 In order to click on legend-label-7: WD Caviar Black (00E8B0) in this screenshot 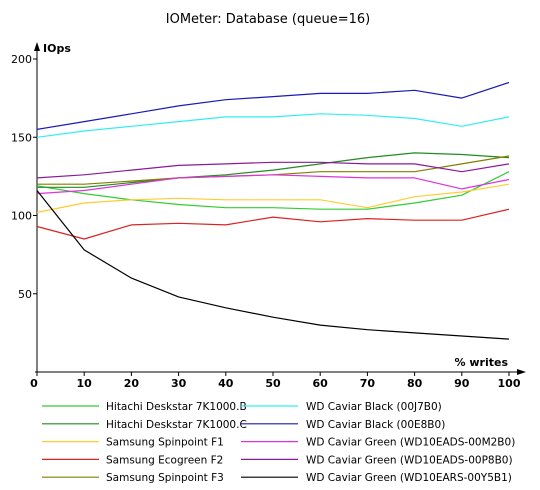, I will do `click(375, 425)`.